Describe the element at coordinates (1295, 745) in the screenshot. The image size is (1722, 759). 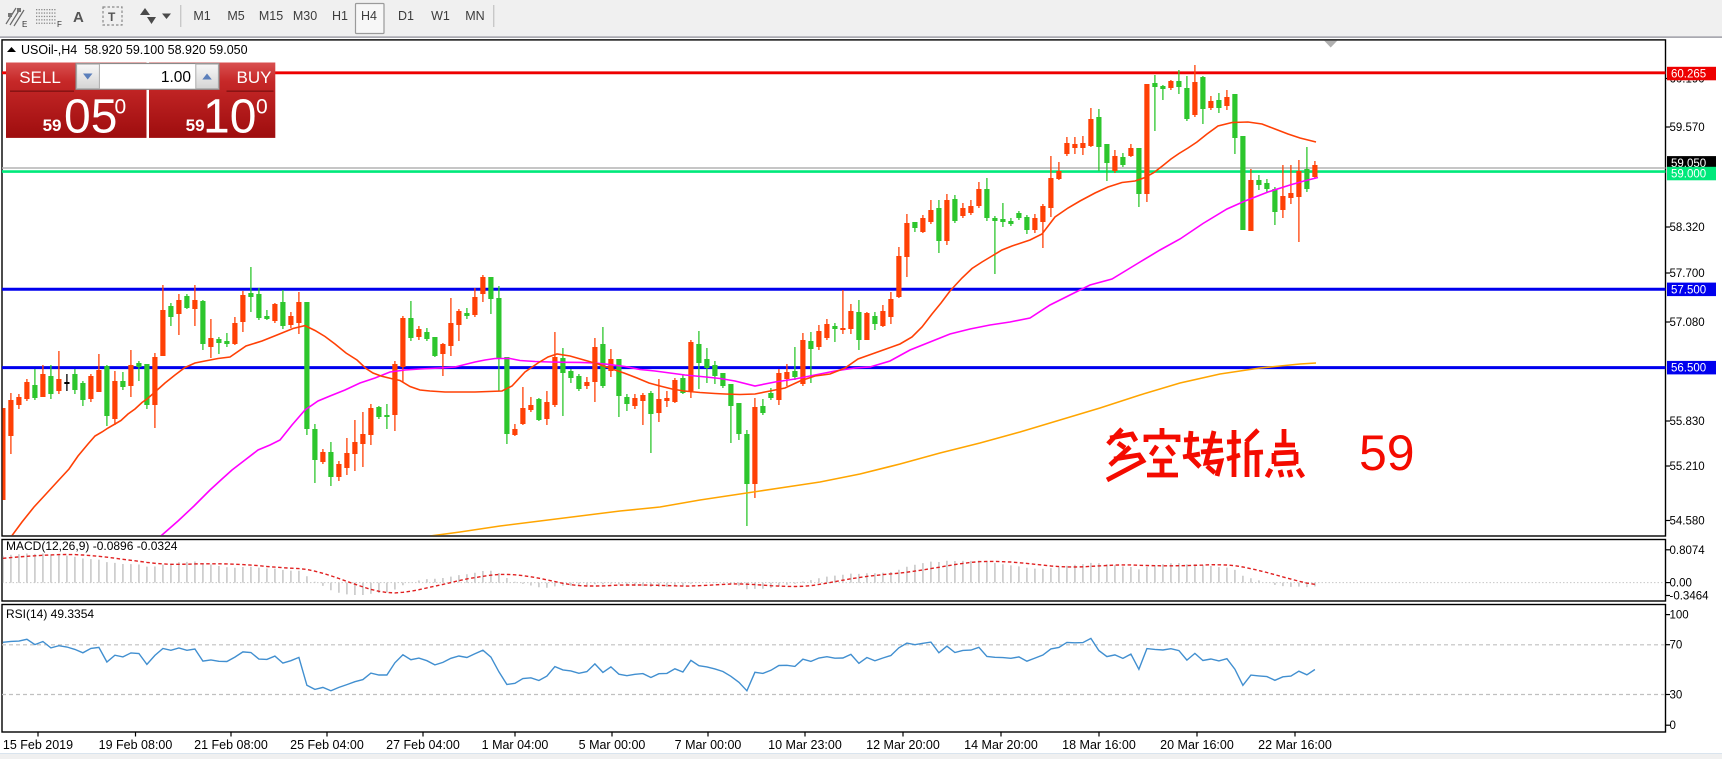
I see `svg-text: 22 Mar 16:00` at that location.